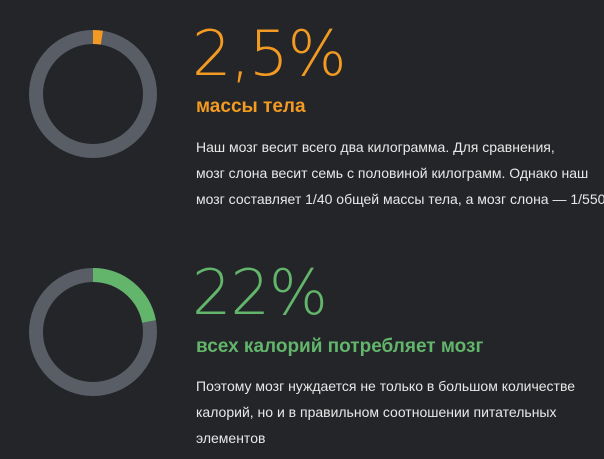  What do you see at coordinates (251, 106) in the screenshot?
I see `stat-caption: массы тела` at bounding box center [251, 106].